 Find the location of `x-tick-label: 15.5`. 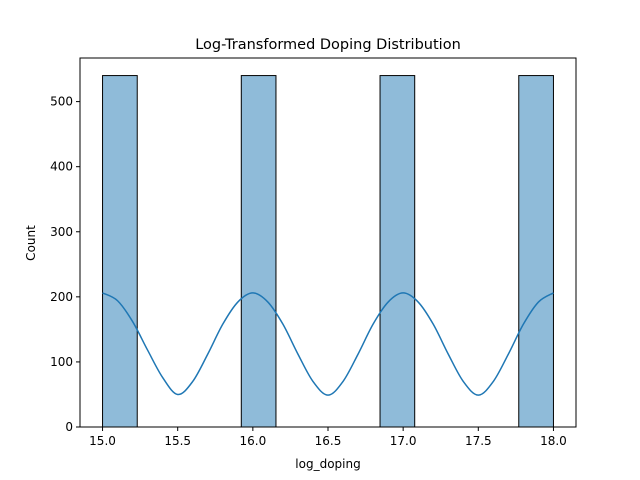

x-tick-label: 15.5 is located at coordinates (177, 441).